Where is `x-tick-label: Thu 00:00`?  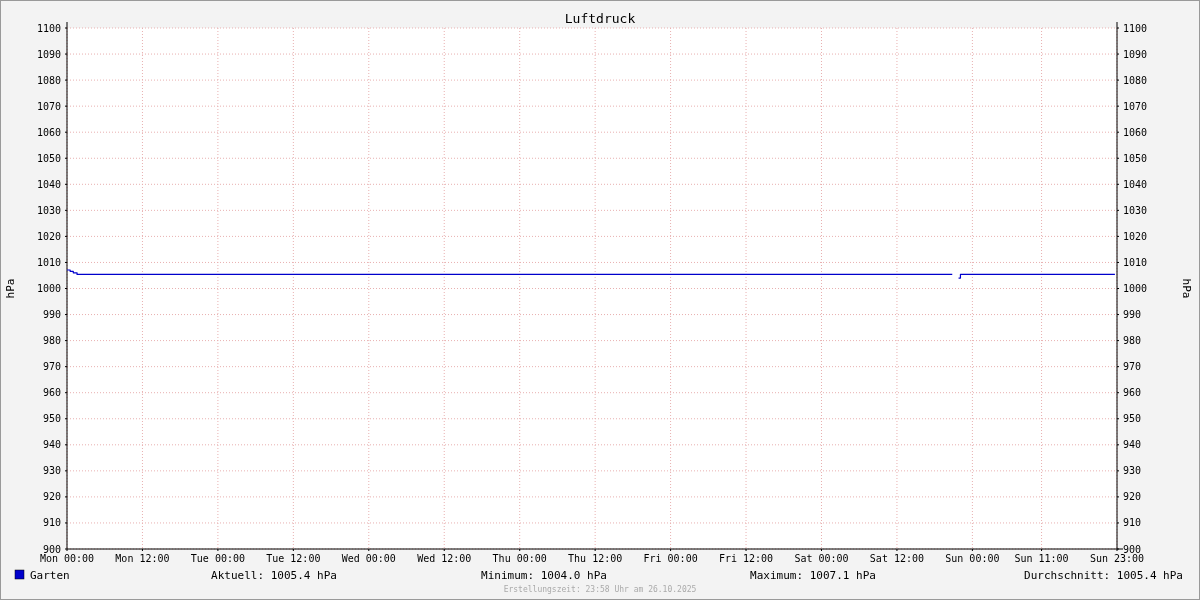
x-tick-label: Thu 00:00 is located at coordinates (519, 558).